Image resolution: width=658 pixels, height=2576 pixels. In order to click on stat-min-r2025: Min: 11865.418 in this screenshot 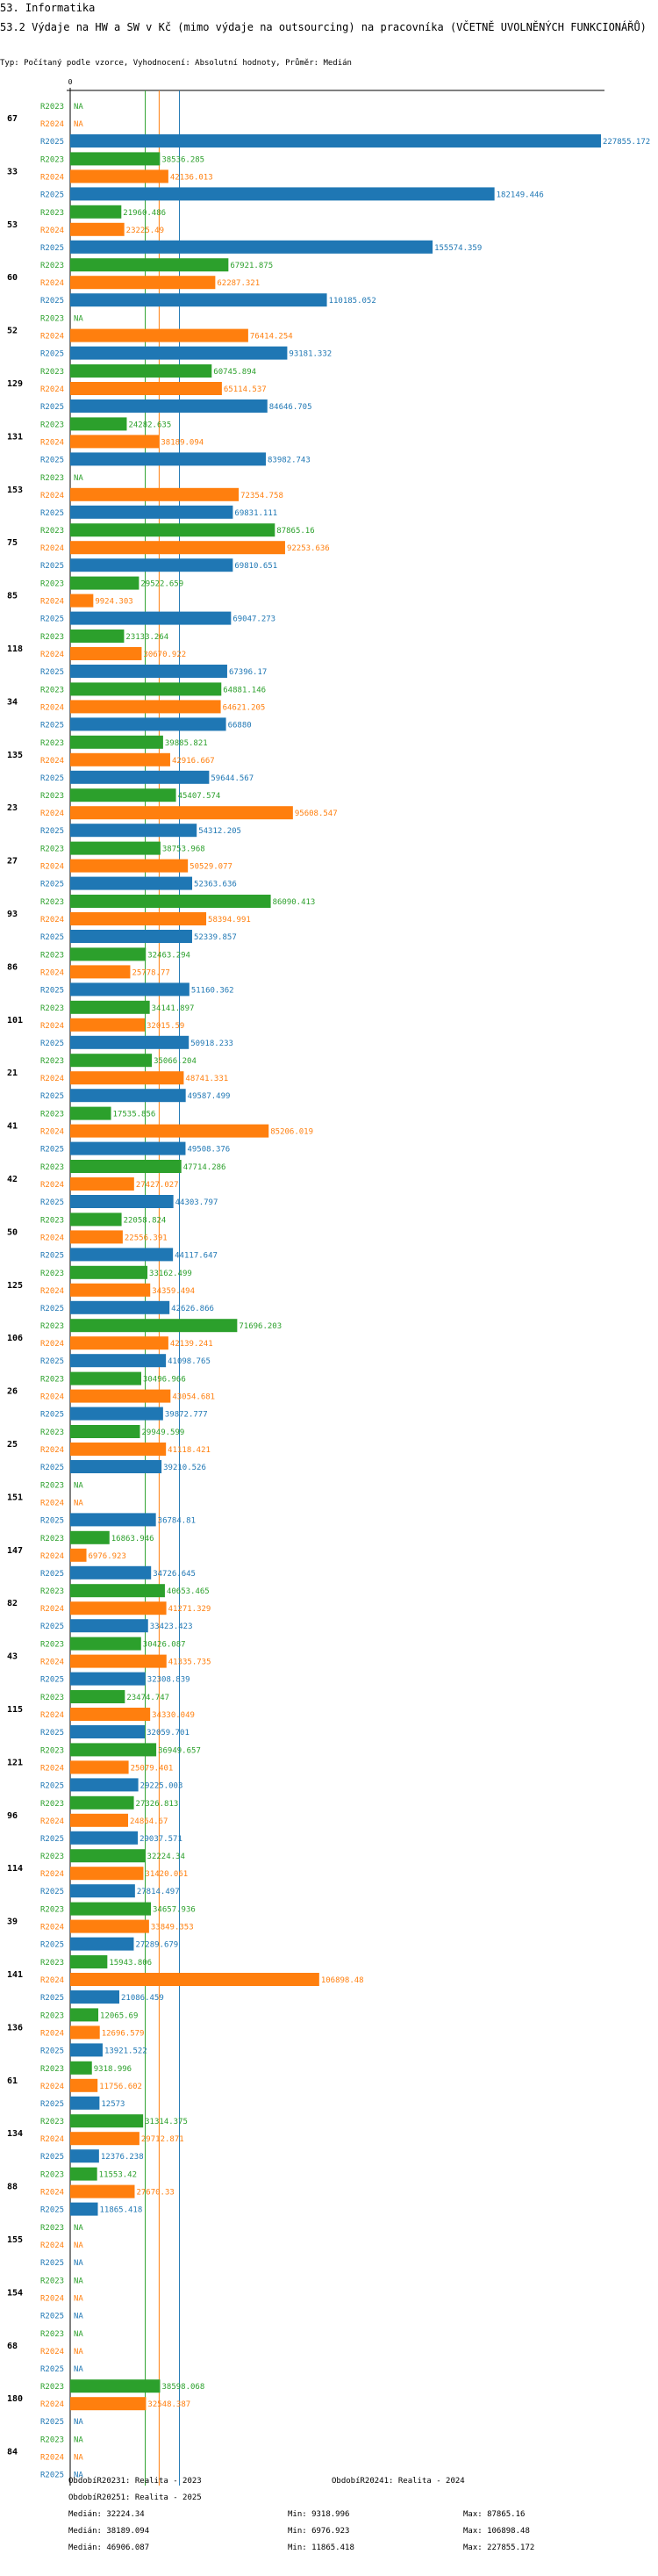, I will do `click(321, 2548)`.